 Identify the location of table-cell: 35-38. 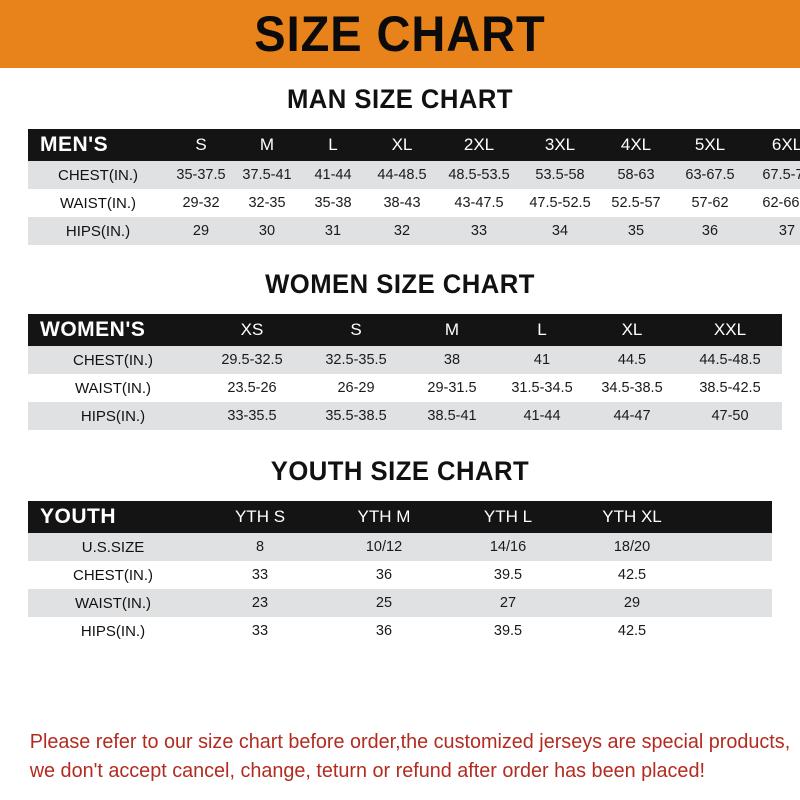
(333, 203).